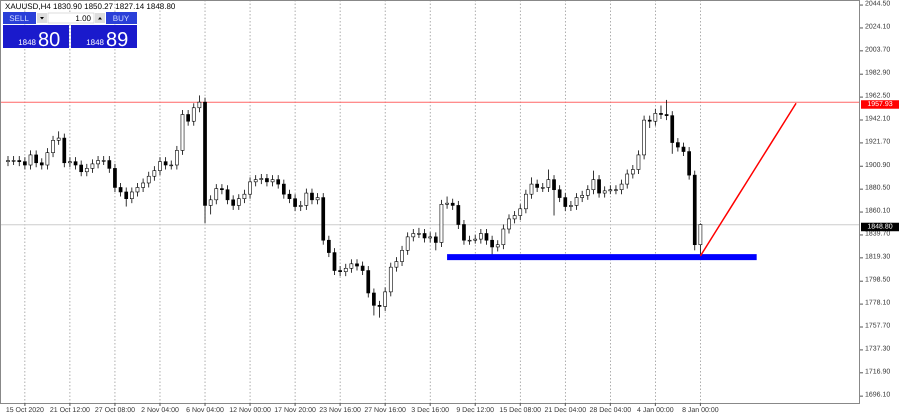  I want to click on annotation: 80, so click(49, 40).